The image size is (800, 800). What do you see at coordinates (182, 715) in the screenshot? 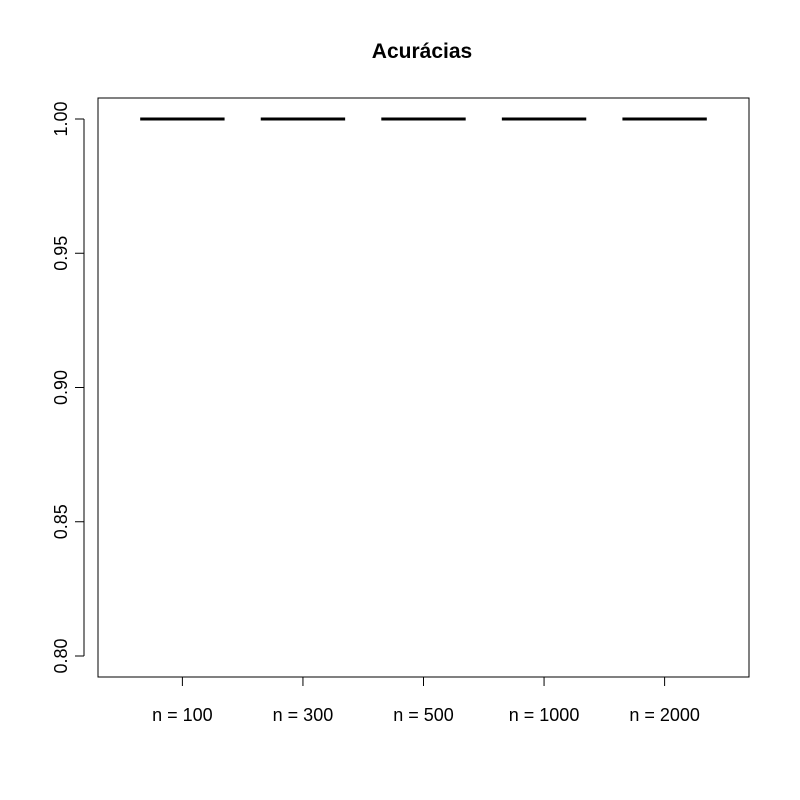
I see `x-tick-label-0: n = 100` at bounding box center [182, 715].